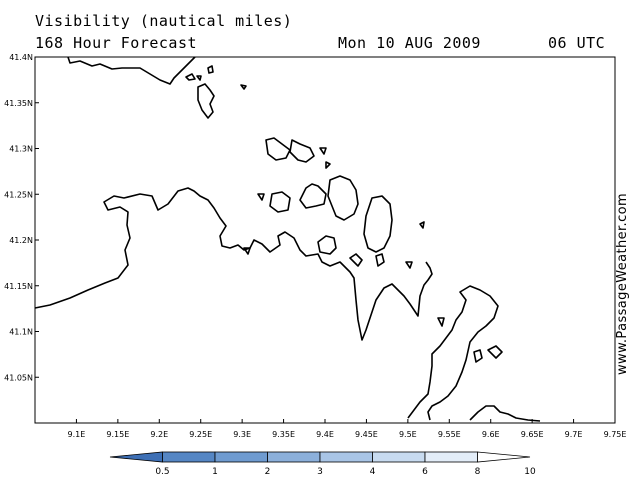 This screenshot has width=640, height=480. What do you see at coordinates (77, 434) in the screenshot?
I see `lon-tick-label: 9.1E` at bounding box center [77, 434].